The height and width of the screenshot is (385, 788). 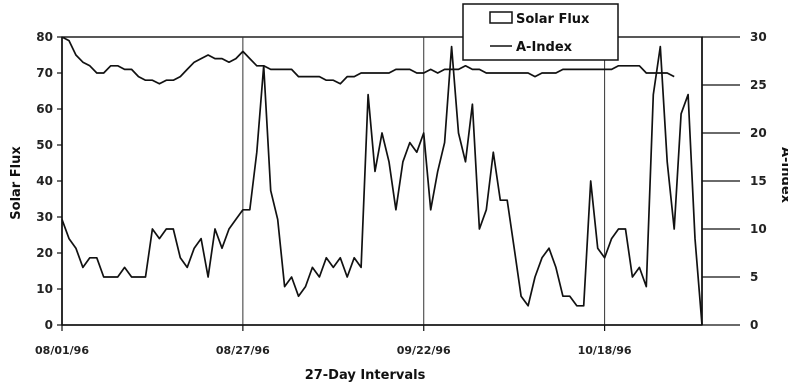 I want to click on left-y-axis: 0 10 20 30 40 50 60 70 80, so click(x=49, y=181).